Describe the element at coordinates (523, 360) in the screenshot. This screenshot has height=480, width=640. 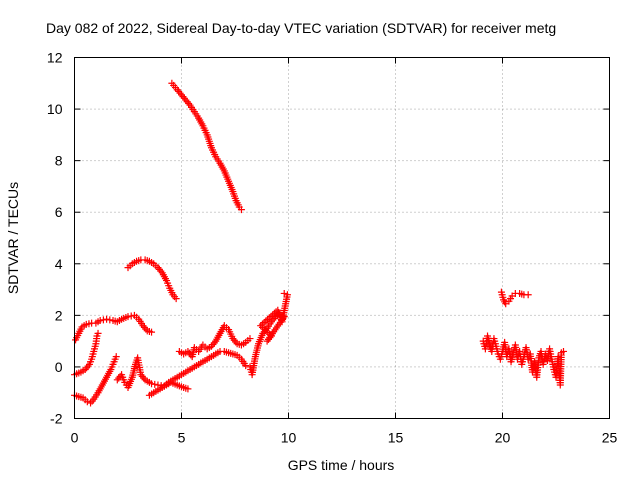
I see `series-cluster-20h-low` at that location.